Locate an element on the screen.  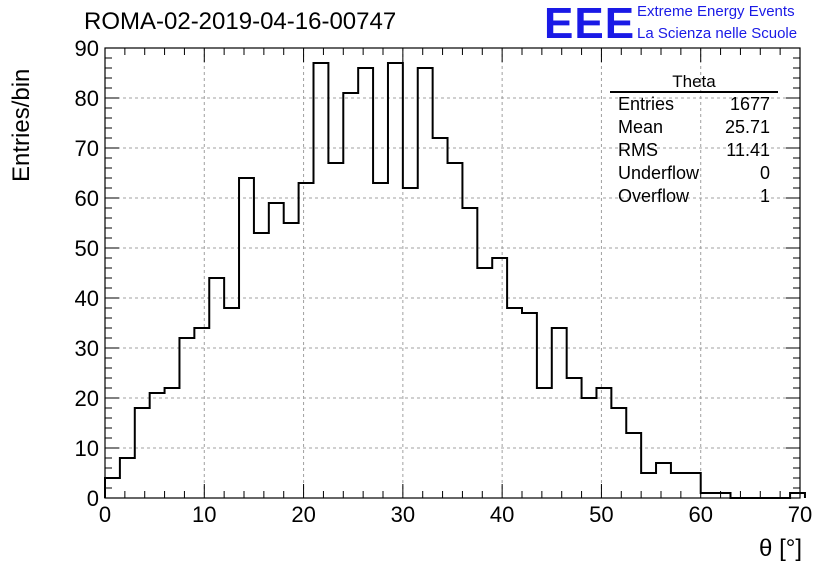
stats-label: Overflow is located at coordinates (654, 196).